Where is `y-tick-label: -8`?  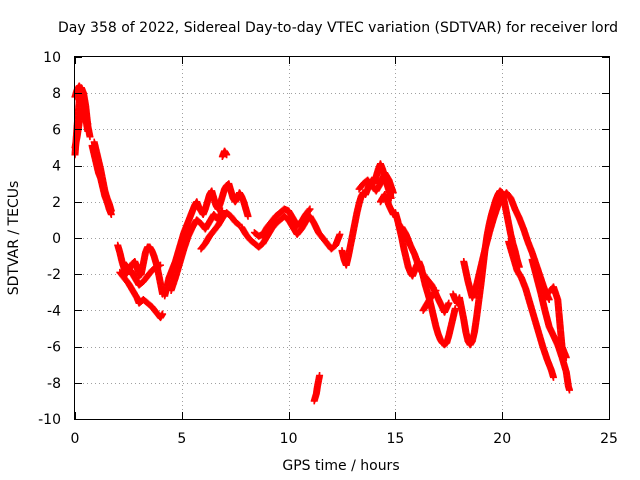 y-tick-label: -8 is located at coordinates (54, 384).